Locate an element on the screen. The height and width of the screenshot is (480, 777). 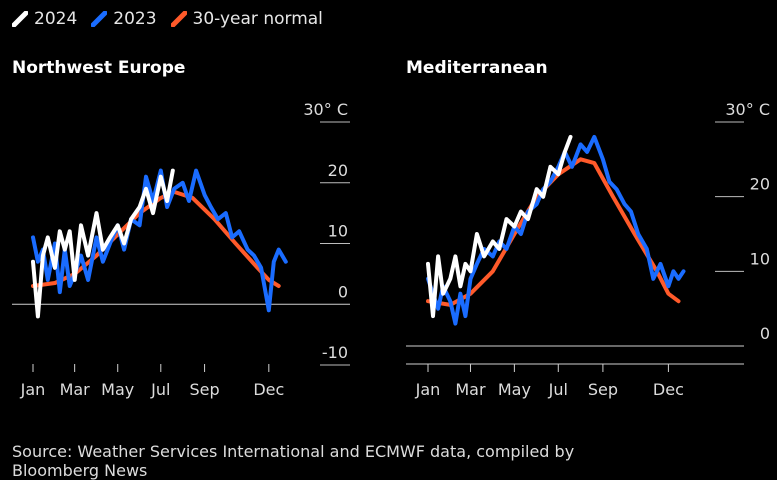
med-x-tick-label: Sep is located at coordinates (603, 389).